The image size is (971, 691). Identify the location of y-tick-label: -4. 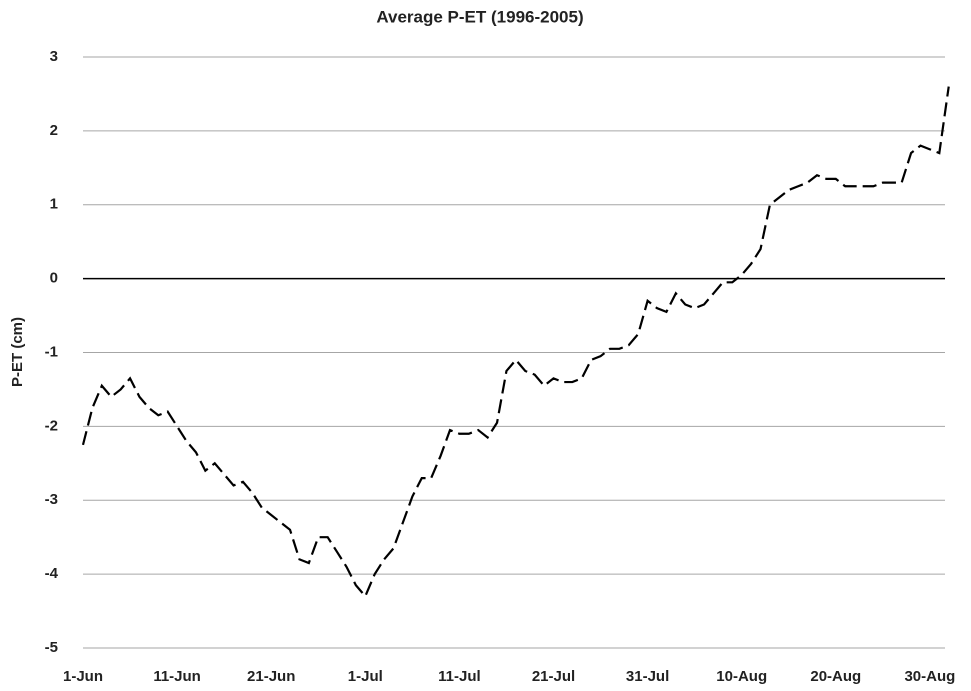
(52, 573).